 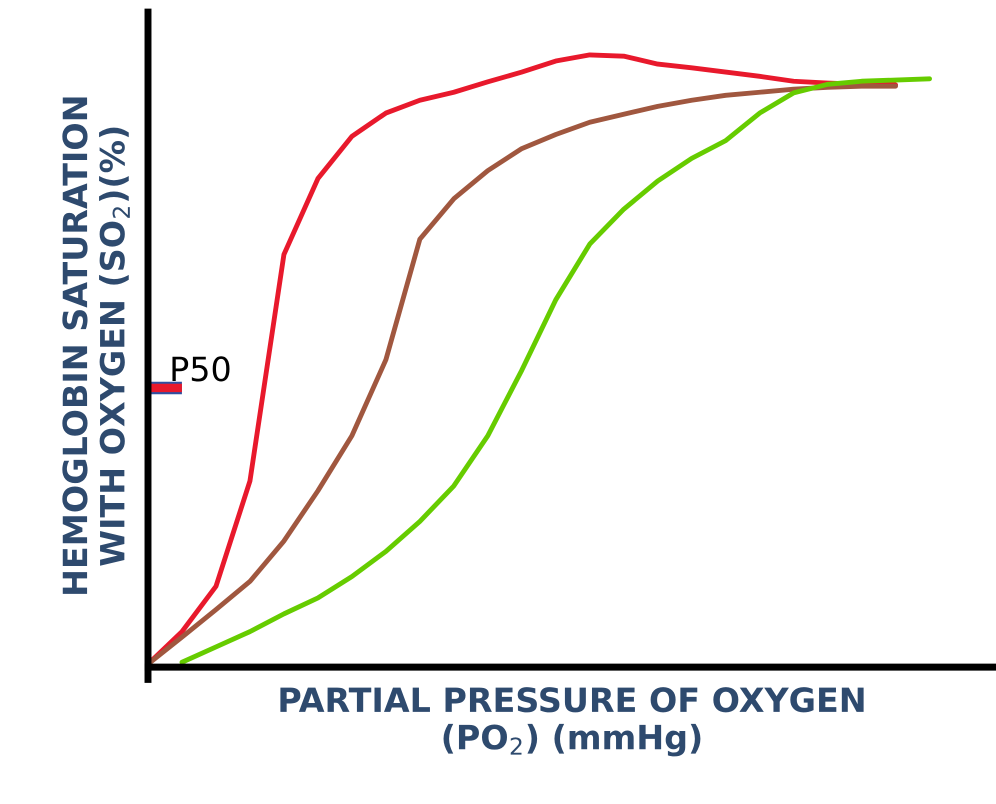 What do you see at coordinates (96, 346) in the screenshot?
I see `y-axis-title: HEMOGLOBIN SATURATION WITH OXYGEN (SO$_{2}$)(%)` at bounding box center [96, 346].